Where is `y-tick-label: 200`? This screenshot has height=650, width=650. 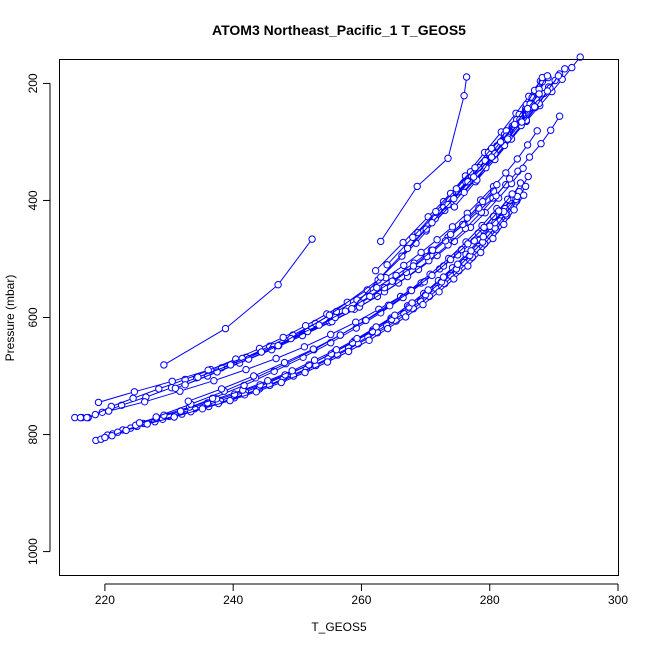
y-tick-label: 200 is located at coordinates (33, 83).